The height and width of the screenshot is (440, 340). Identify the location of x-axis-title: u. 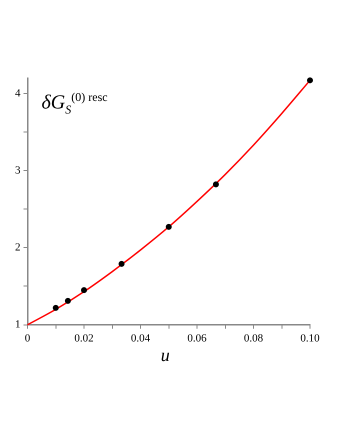
(165, 355).